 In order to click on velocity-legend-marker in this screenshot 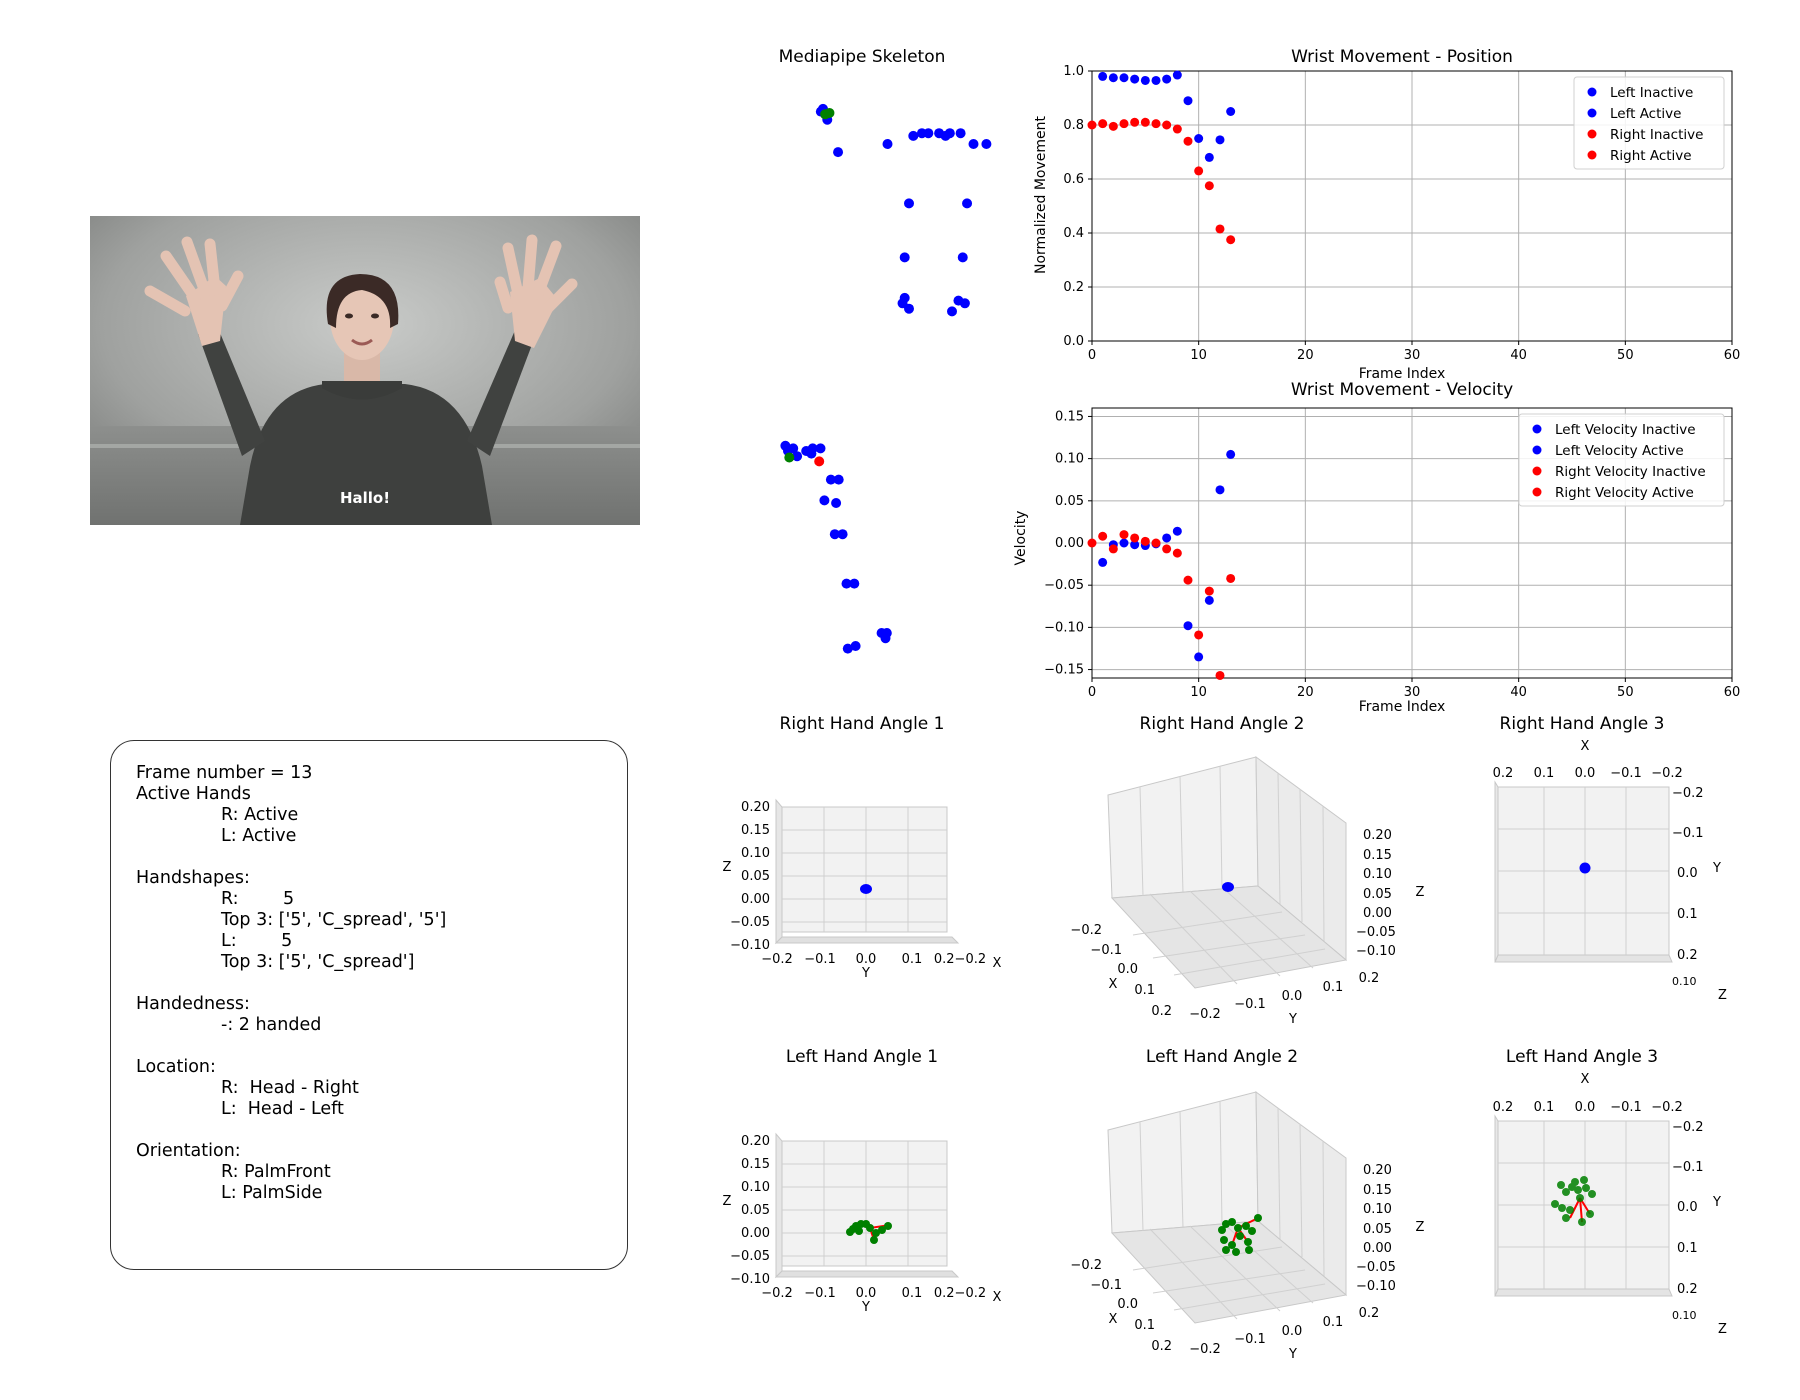, I will do `click(1537, 450)`.